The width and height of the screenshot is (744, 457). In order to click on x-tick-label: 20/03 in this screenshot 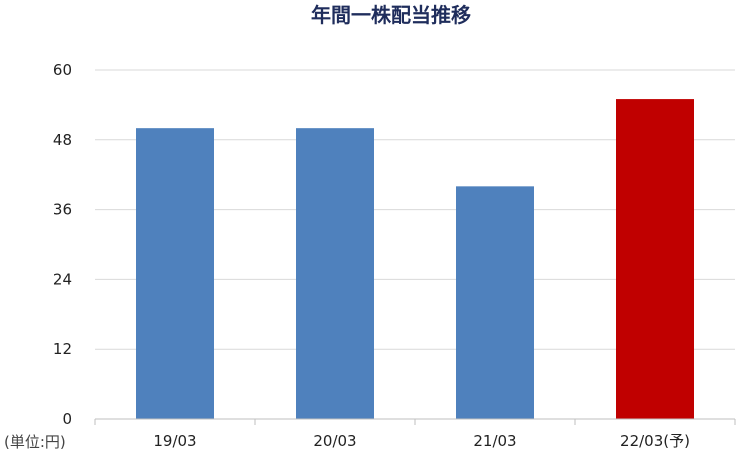, I will do `click(334, 441)`.